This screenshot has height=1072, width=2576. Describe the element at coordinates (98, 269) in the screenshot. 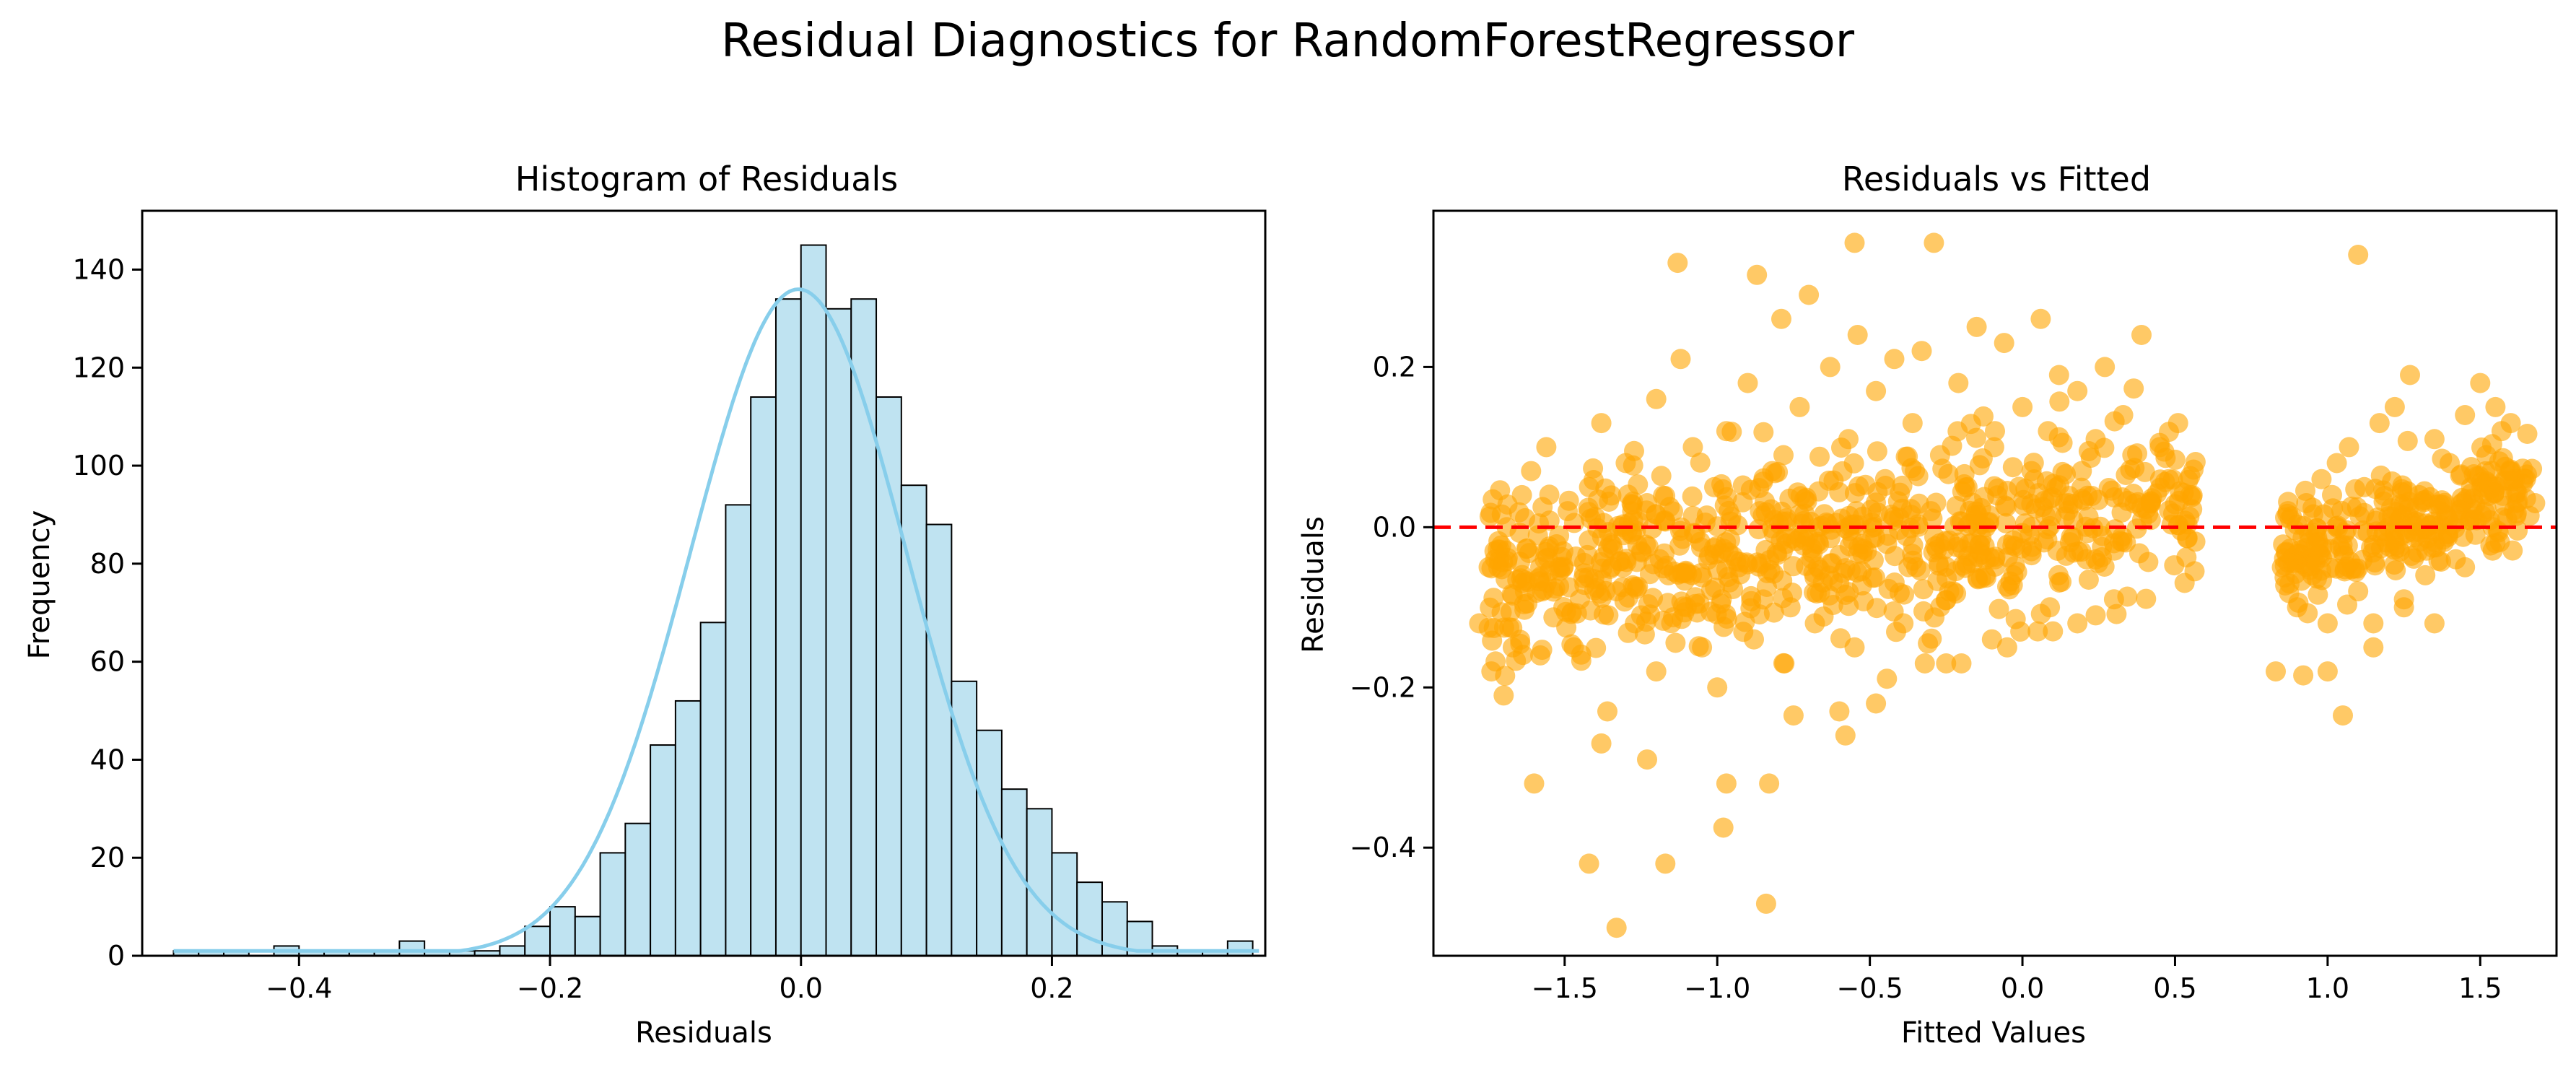

I see `histogram-y-tick-label: 140` at that location.